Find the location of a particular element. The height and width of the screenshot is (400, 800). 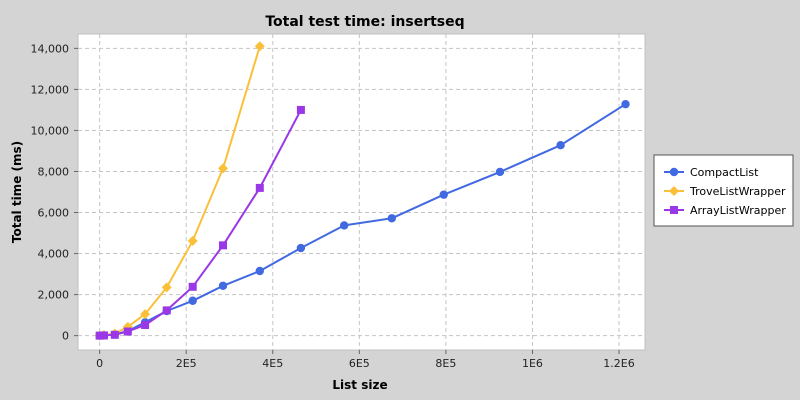

x-tick-label: 2E5 is located at coordinates (186, 363).